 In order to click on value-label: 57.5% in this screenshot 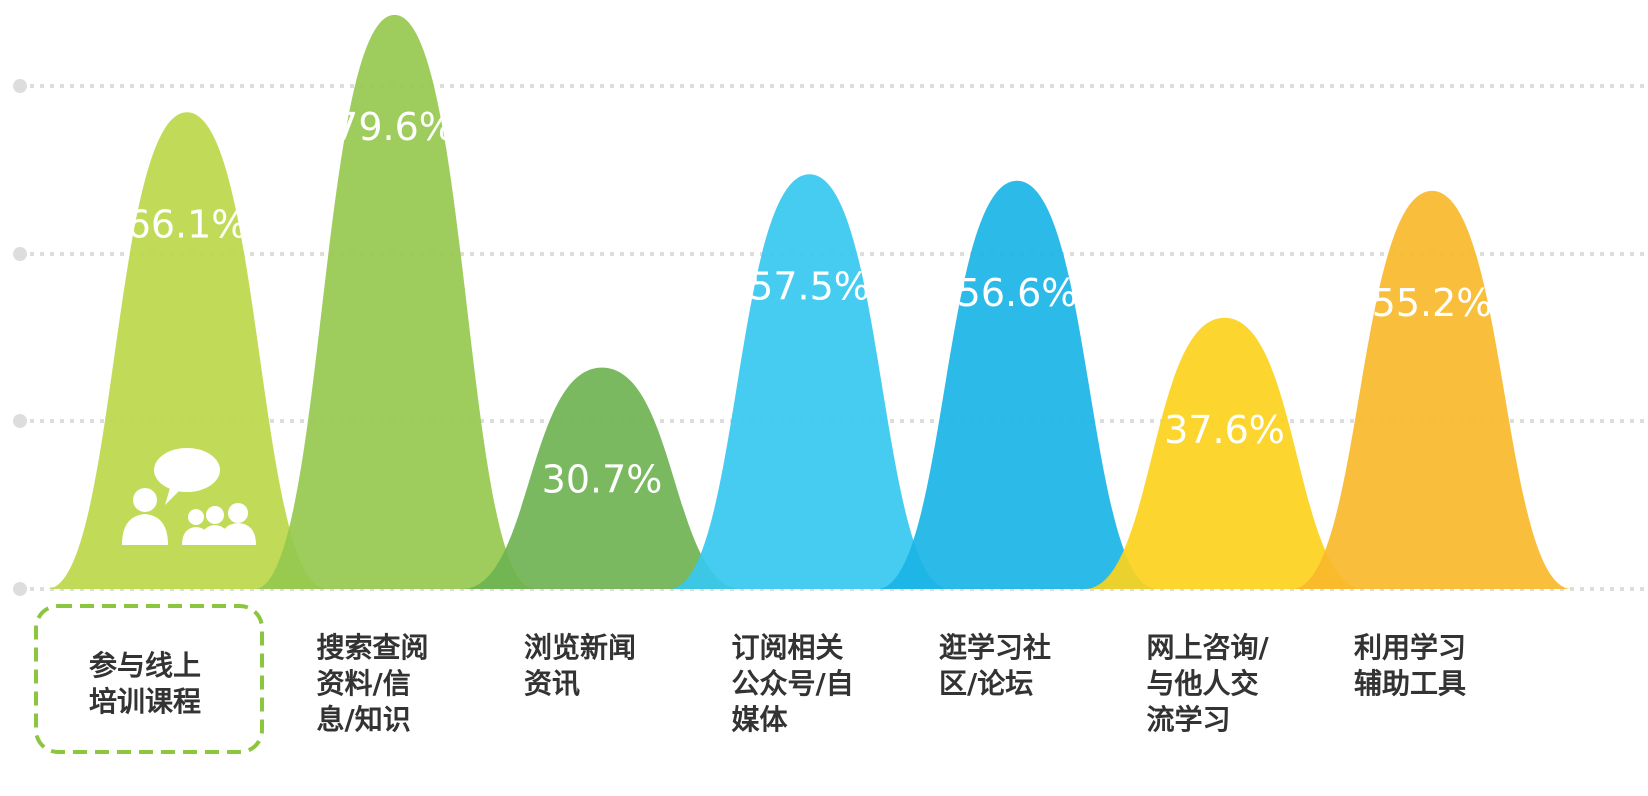, I will do `click(809, 286)`.